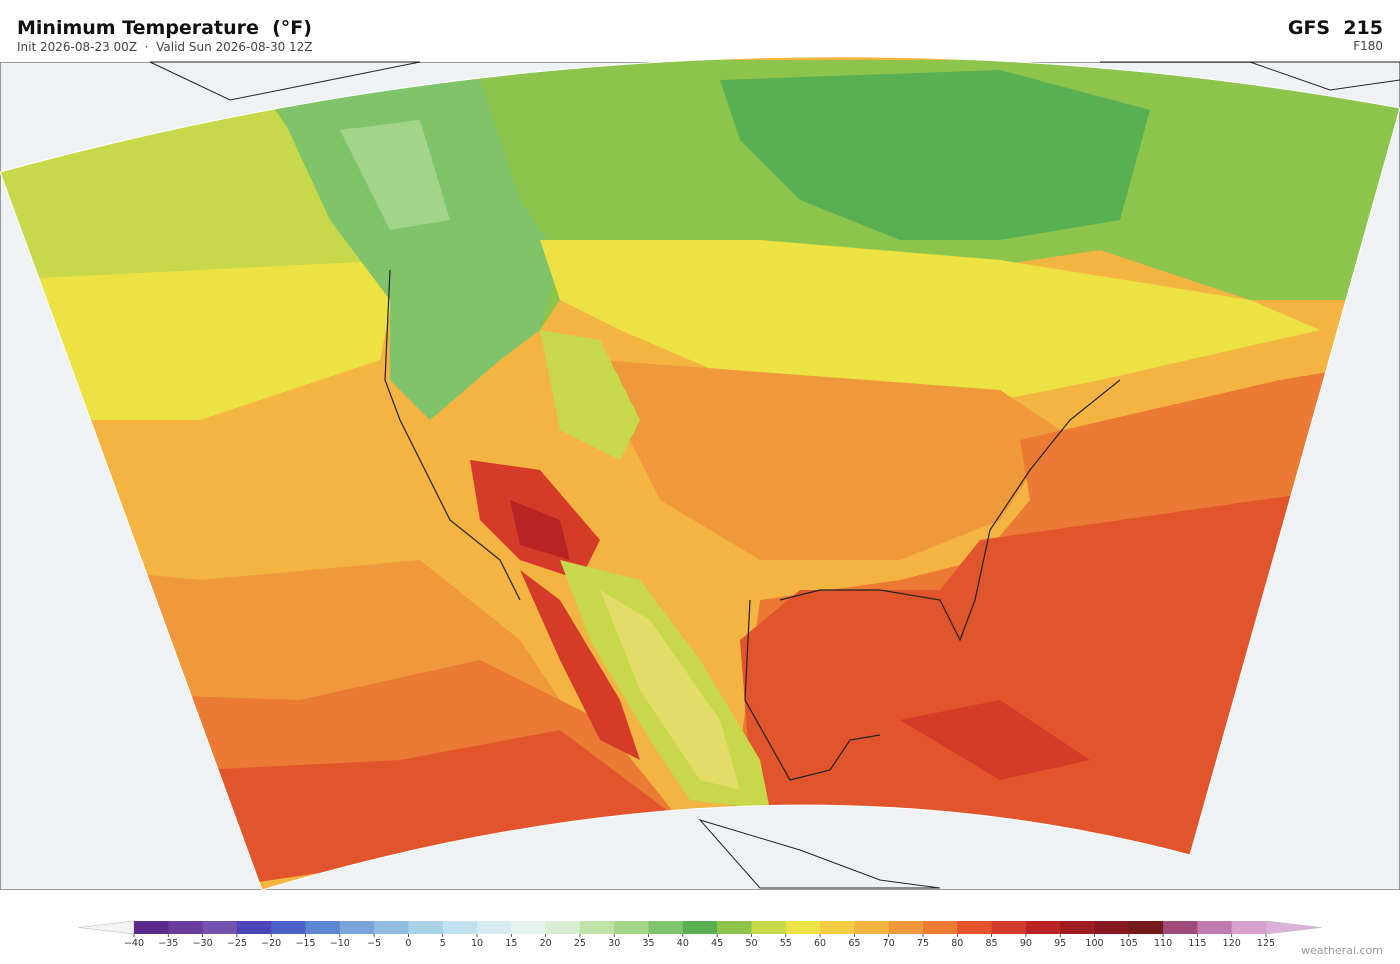 This screenshot has height=964, width=1400. Describe the element at coordinates (106, 927) in the screenshot. I see `colorbar-under` at that location.